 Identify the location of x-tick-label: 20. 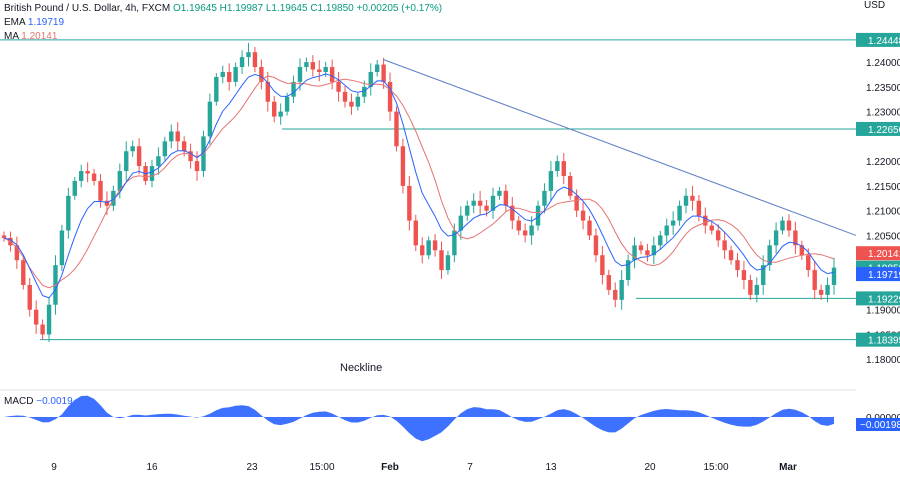
(650, 467).